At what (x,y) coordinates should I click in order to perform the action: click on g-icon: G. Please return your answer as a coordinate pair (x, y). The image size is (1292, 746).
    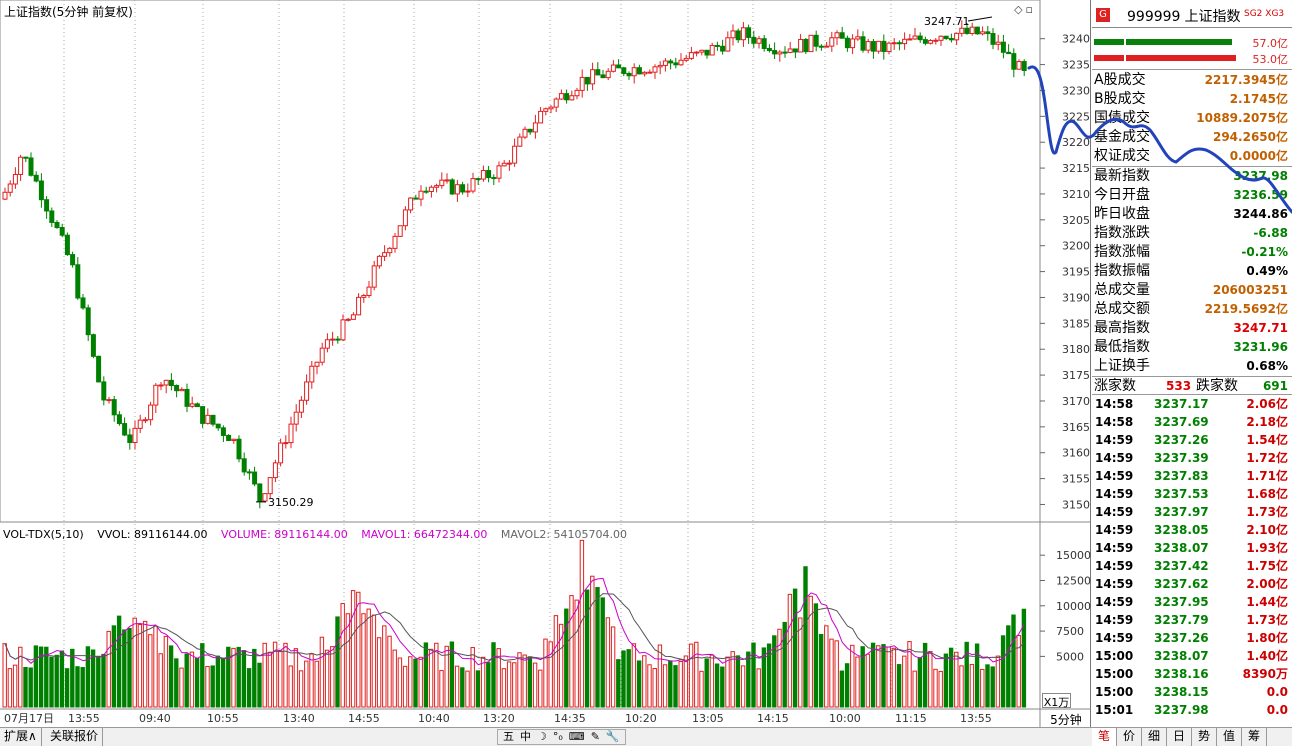
    Looking at the image, I should click on (1103, 15).